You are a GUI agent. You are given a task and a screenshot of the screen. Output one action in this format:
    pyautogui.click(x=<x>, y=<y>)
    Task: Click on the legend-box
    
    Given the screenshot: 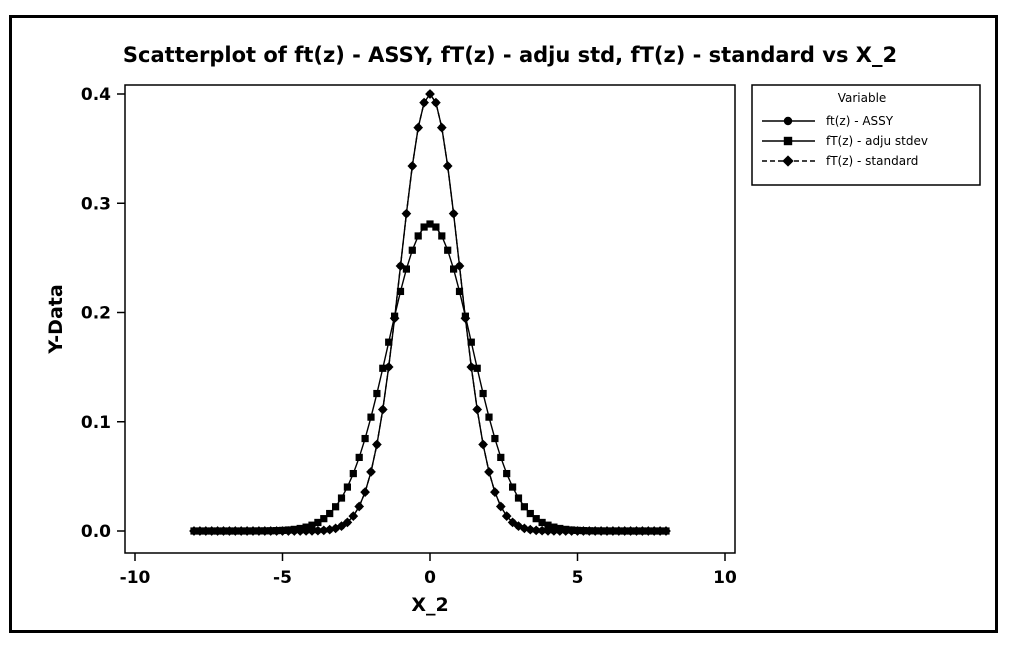 What is the action you would take?
    pyautogui.click(x=866, y=135)
    